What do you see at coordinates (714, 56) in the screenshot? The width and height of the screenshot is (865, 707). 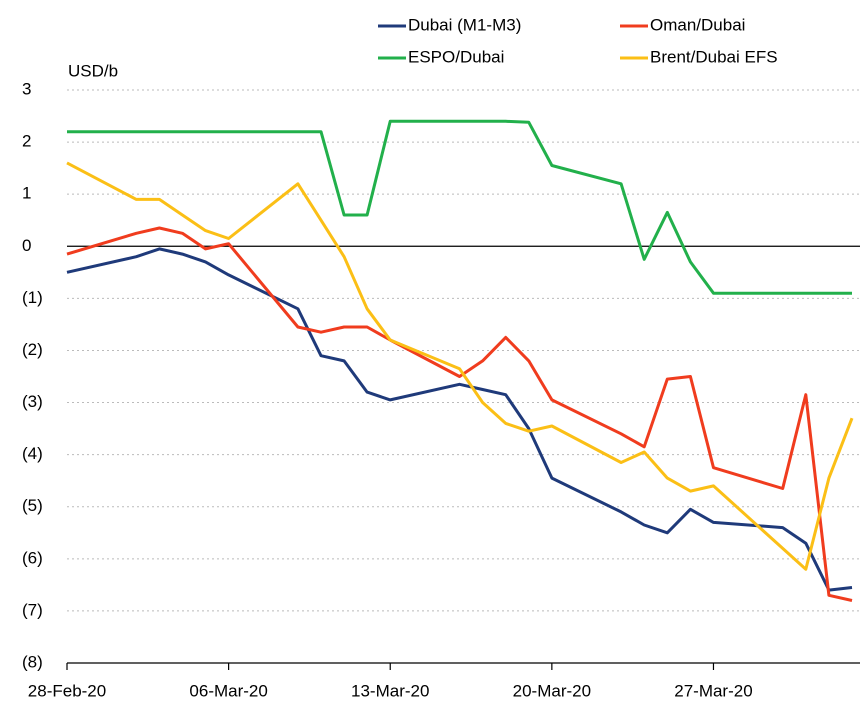 I see `legend-label: Brent/Dubai EFS` at bounding box center [714, 56].